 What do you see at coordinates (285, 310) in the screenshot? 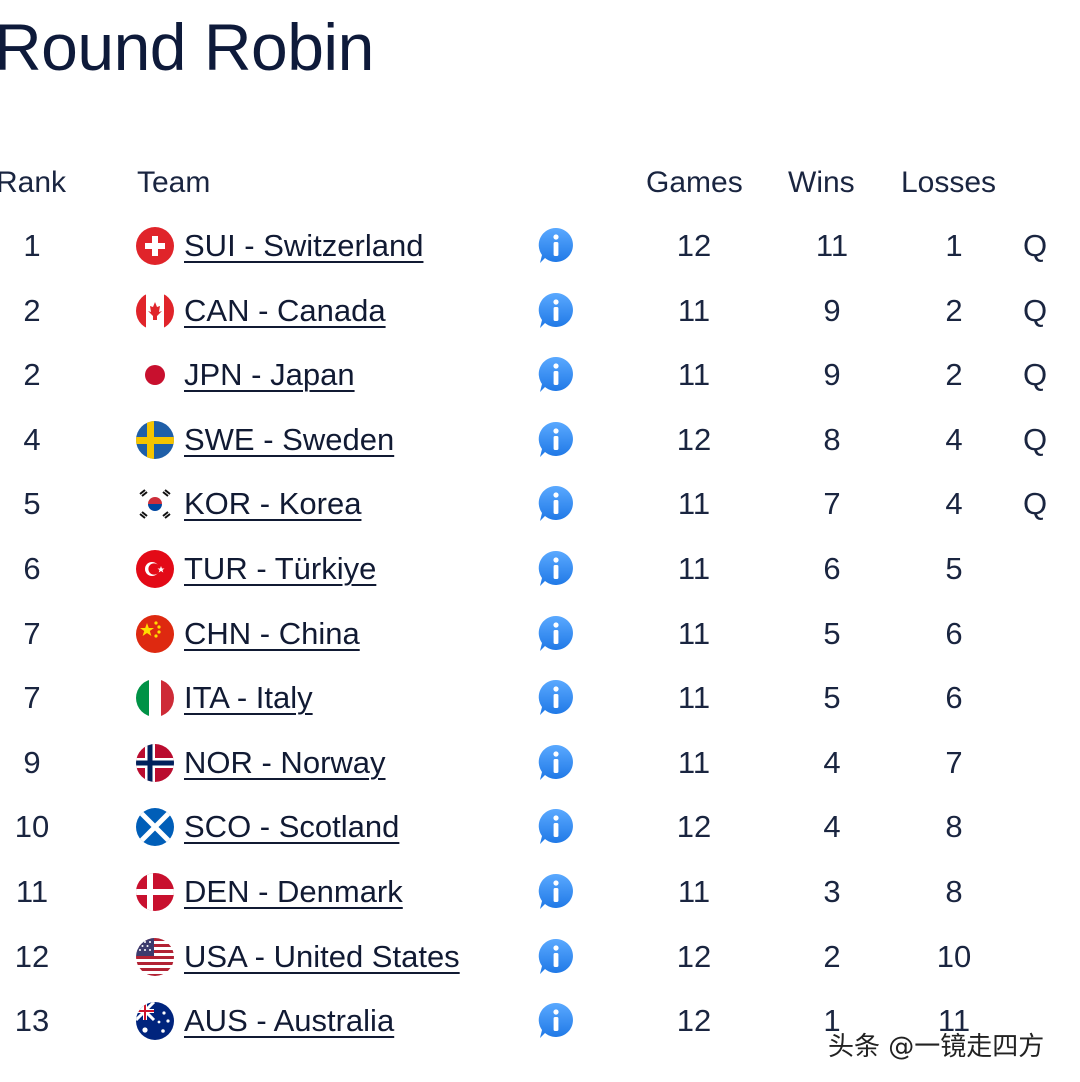
I see `team-link: CAN - Canada` at bounding box center [285, 310].